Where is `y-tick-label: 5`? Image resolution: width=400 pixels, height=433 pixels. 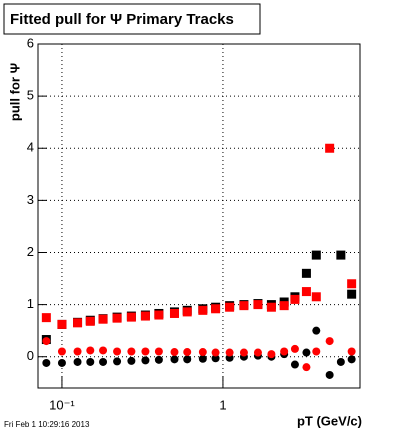 y-tick-label: 5 is located at coordinates (30, 95).